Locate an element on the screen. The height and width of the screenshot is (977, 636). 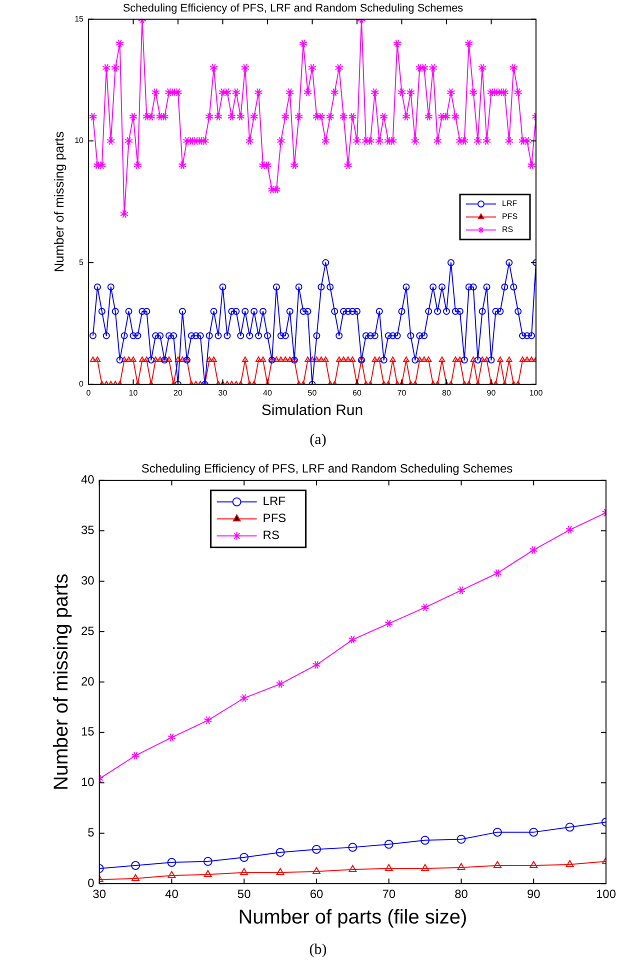
text: (b) is located at coordinates (318, 950).